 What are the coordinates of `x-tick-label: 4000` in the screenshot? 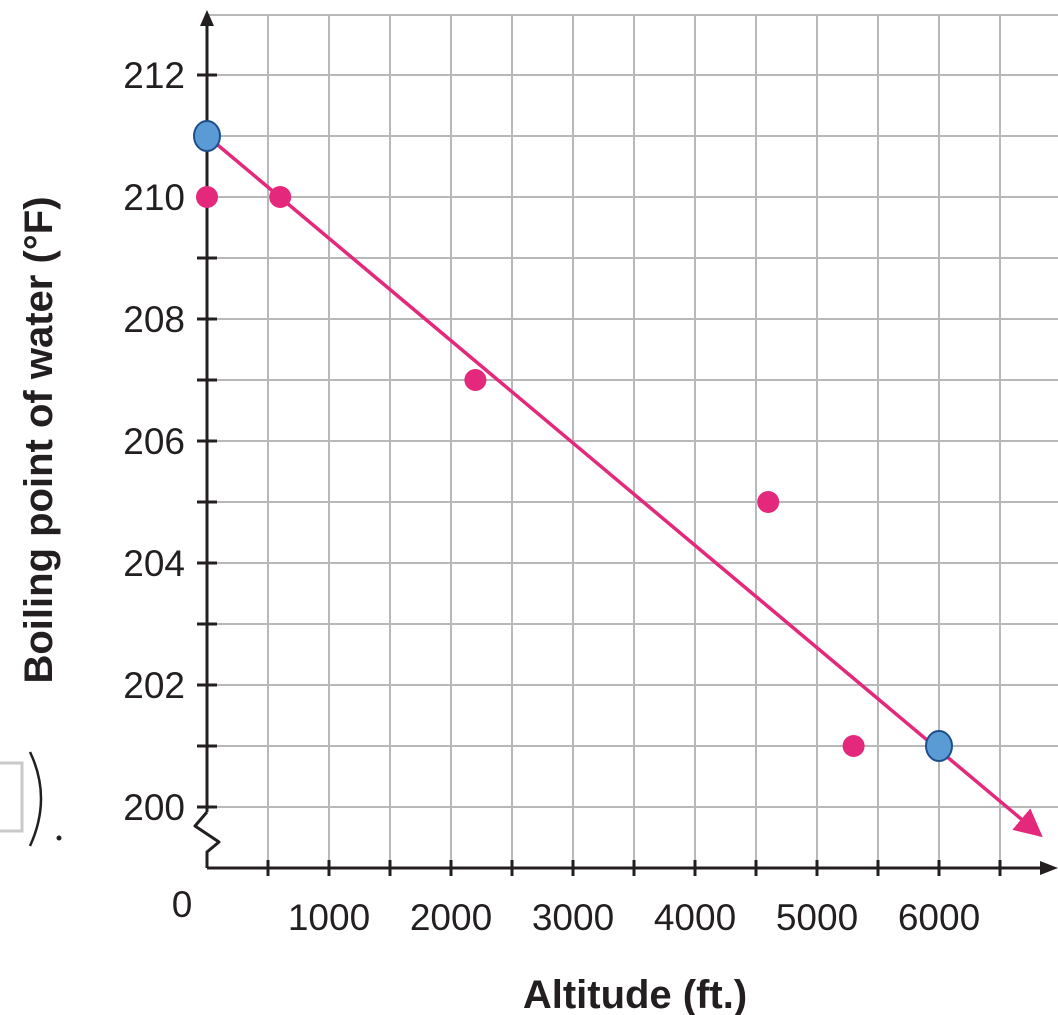 It's located at (695, 917).